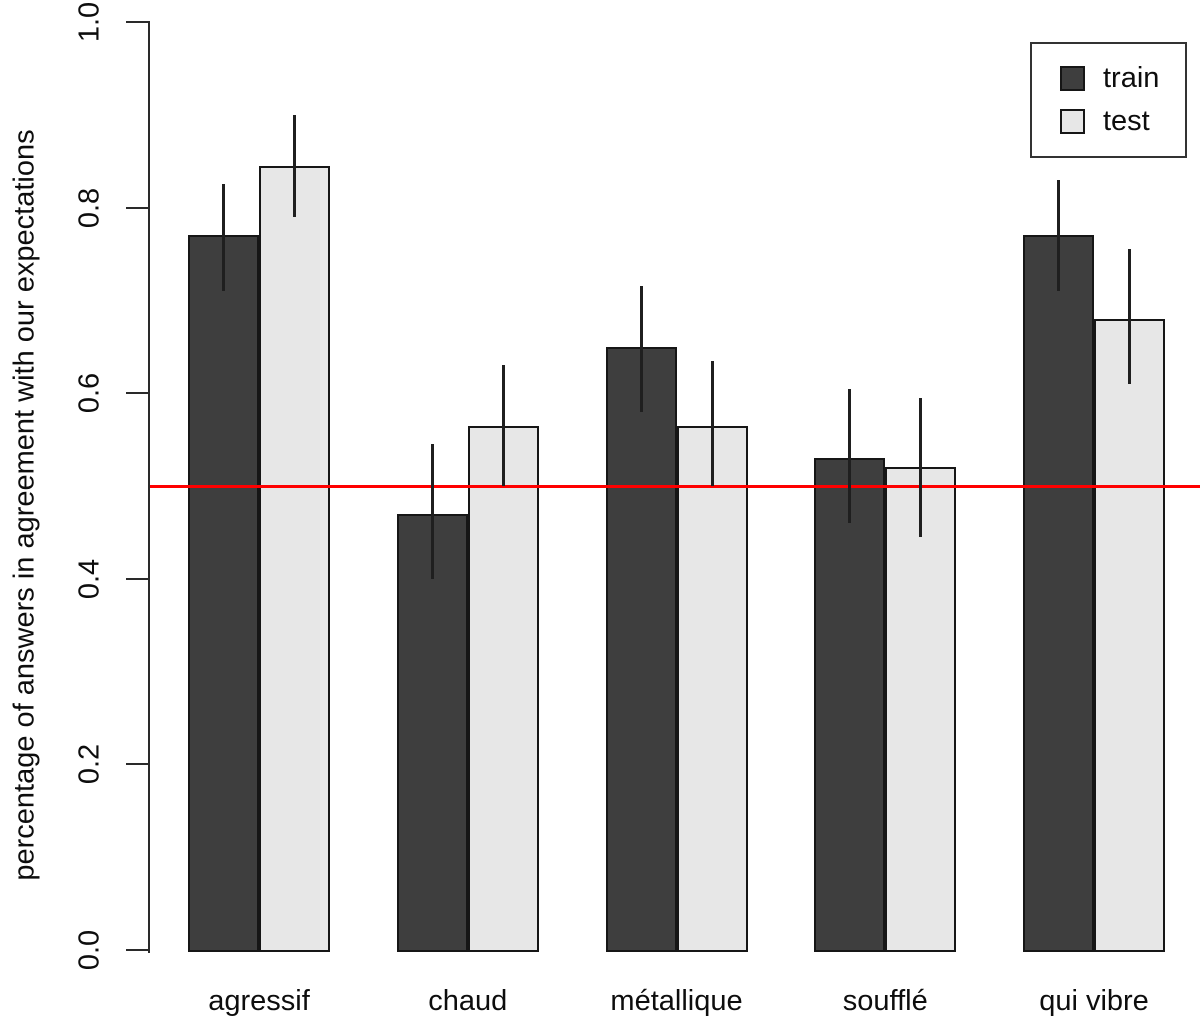 This screenshot has height=1033, width=1200. What do you see at coordinates (89, 393) in the screenshot?
I see `y-tick-label-text: 0.6` at bounding box center [89, 393].